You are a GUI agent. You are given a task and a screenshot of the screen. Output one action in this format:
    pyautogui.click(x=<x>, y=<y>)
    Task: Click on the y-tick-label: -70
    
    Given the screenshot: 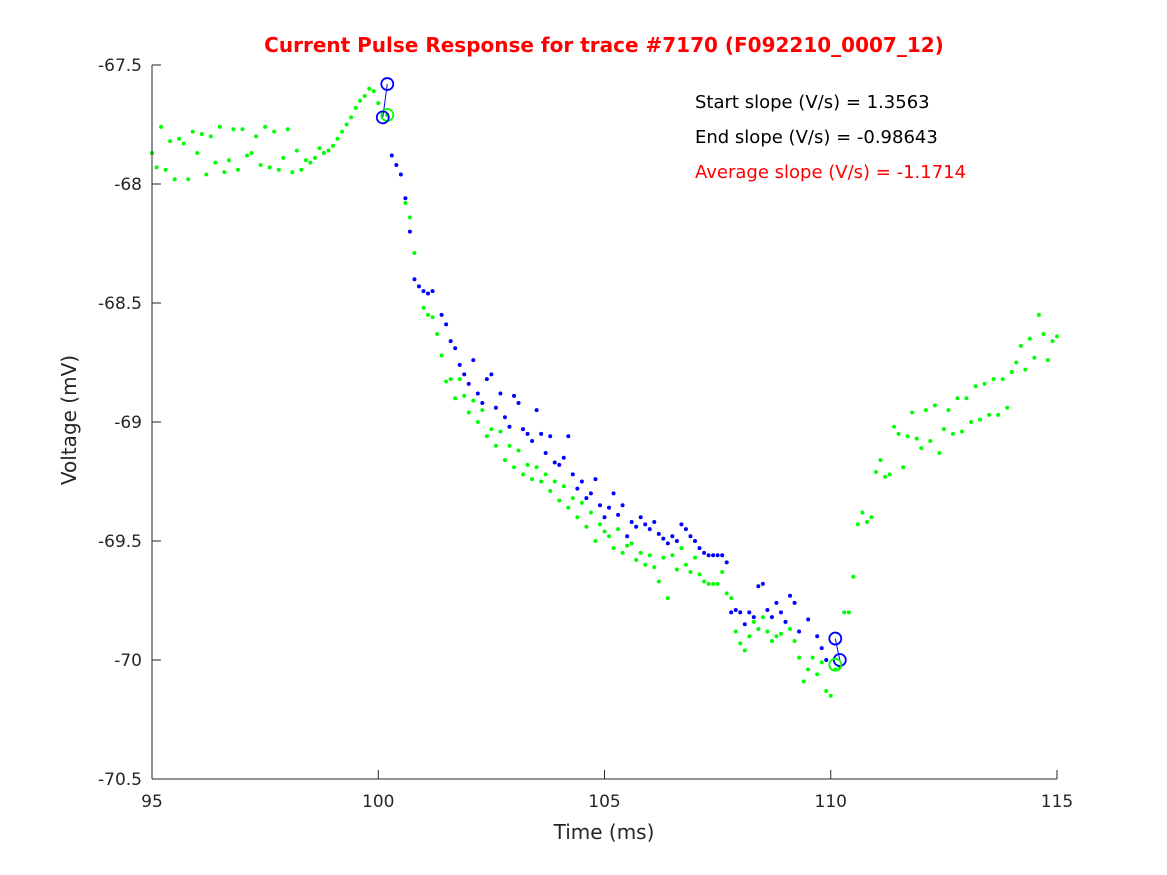 What is the action you would take?
    pyautogui.click(x=128, y=661)
    